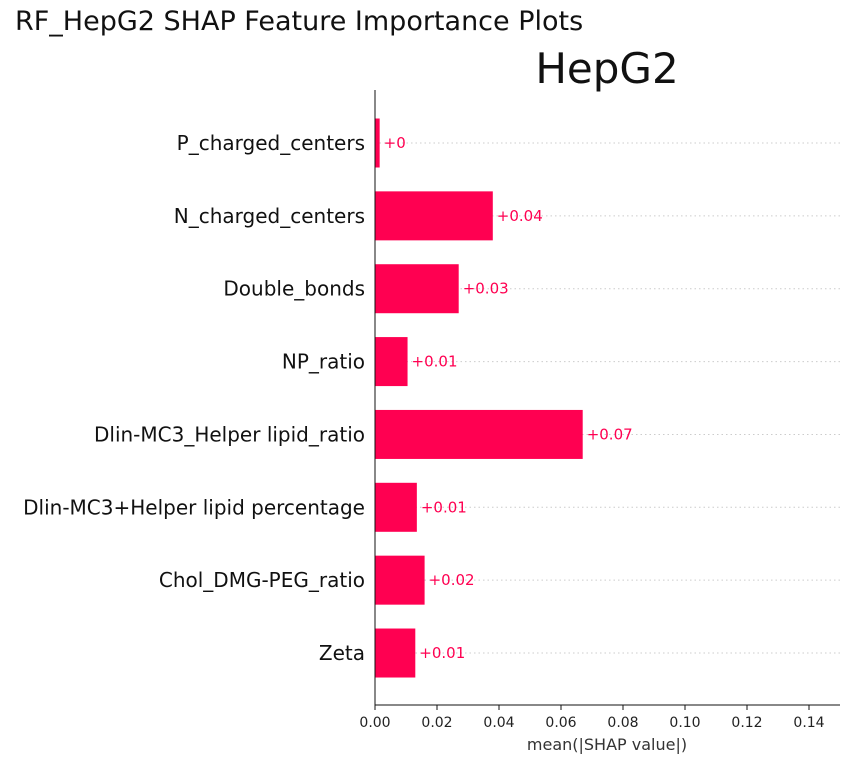 The height and width of the screenshot is (764, 850). What do you see at coordinates (262, 580) in the screenshot?
I see `category-label: Chol_DMG-PEG_ratio` at bounding box center [262, 580].